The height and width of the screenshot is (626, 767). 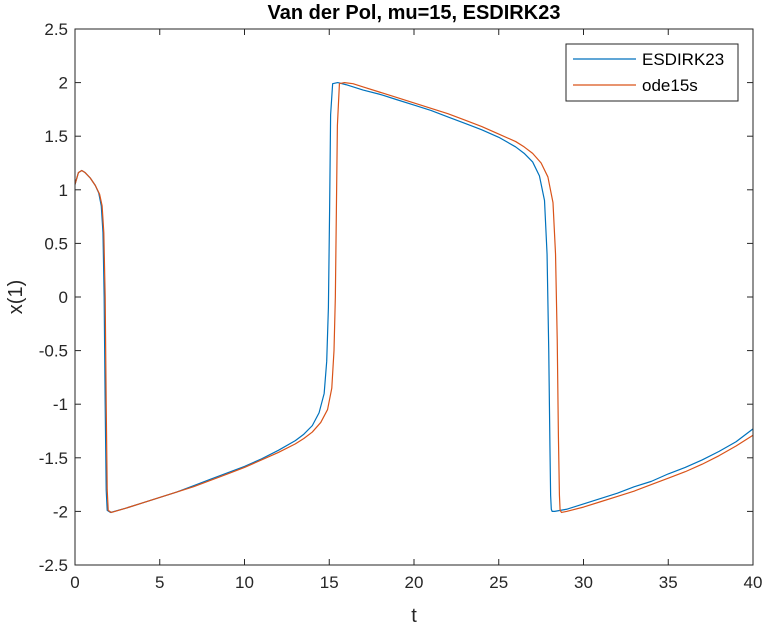 I want to click on x-tick-label: 10, so click(x=244, y=582).